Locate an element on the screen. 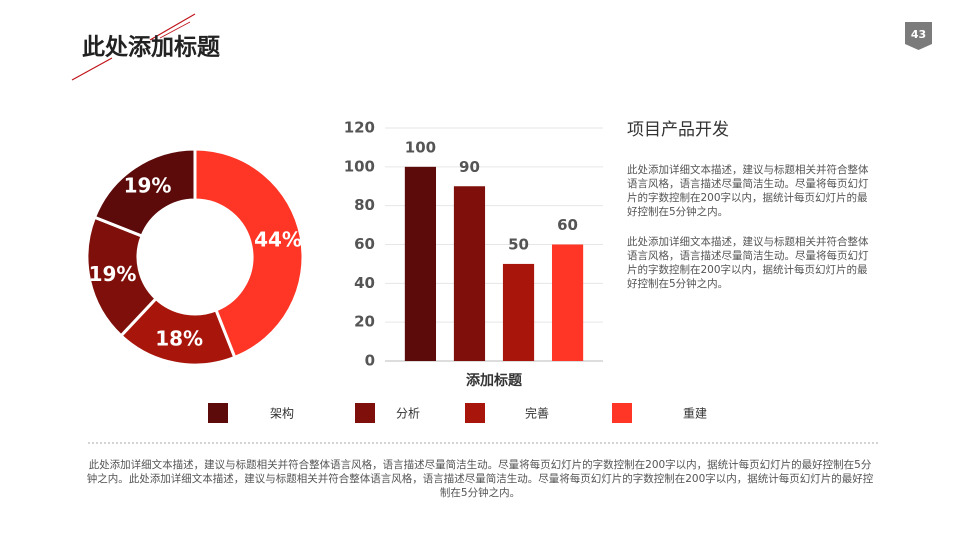 The width and height of the screenshot is (960, 540). page-number: 43 is located at coordinates (918, 34).